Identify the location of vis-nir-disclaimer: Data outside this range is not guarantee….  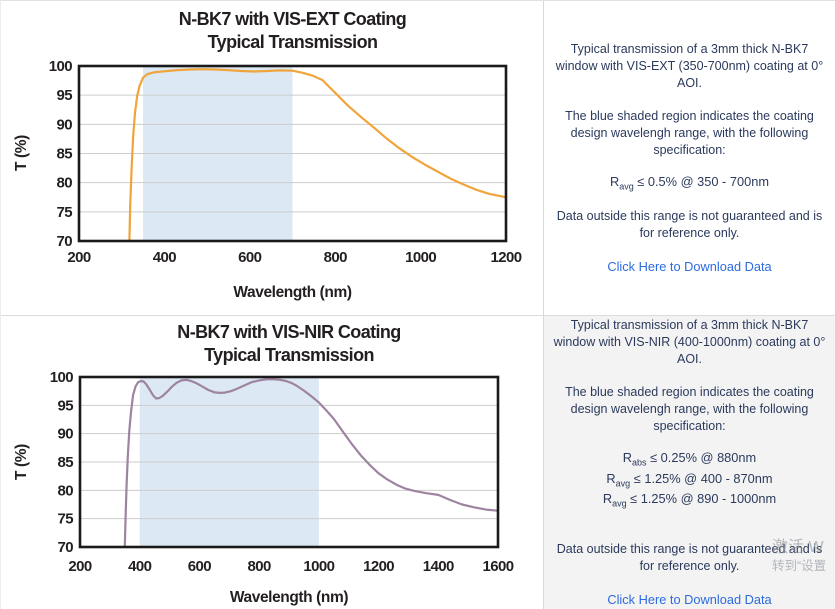
(689, 557).